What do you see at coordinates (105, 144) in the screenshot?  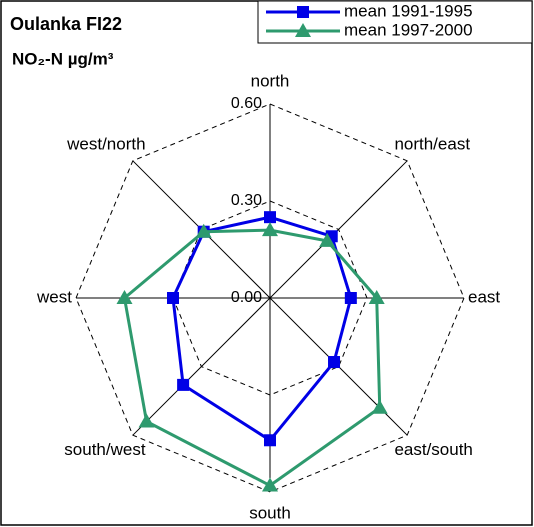 I see `category-label: west/north` at bounding box center [105, 144].